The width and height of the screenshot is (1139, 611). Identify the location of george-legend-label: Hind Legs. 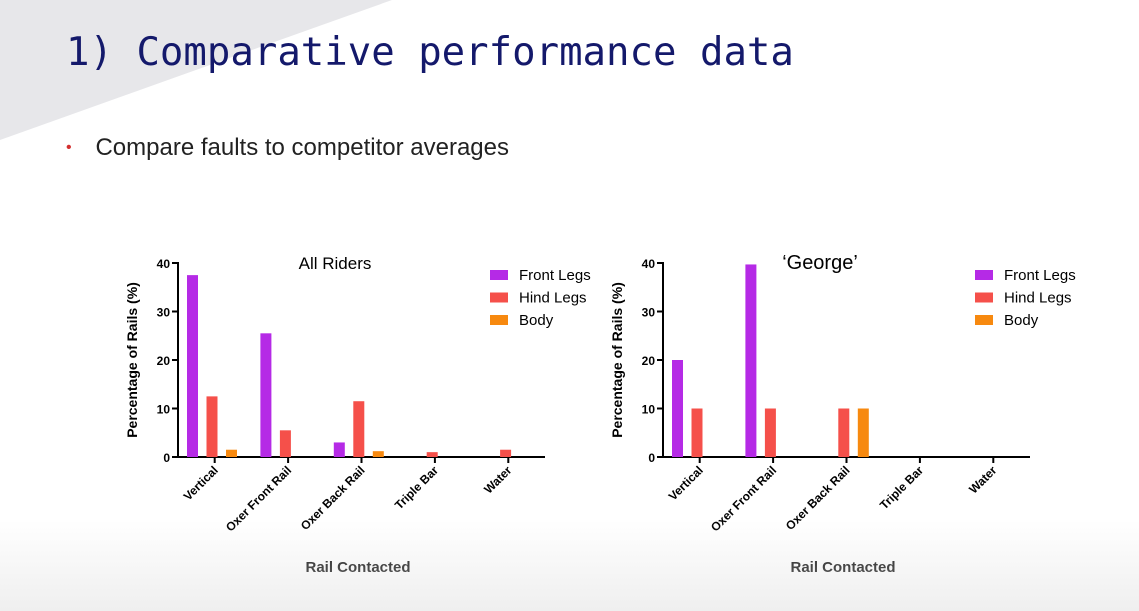
(1038, 298).